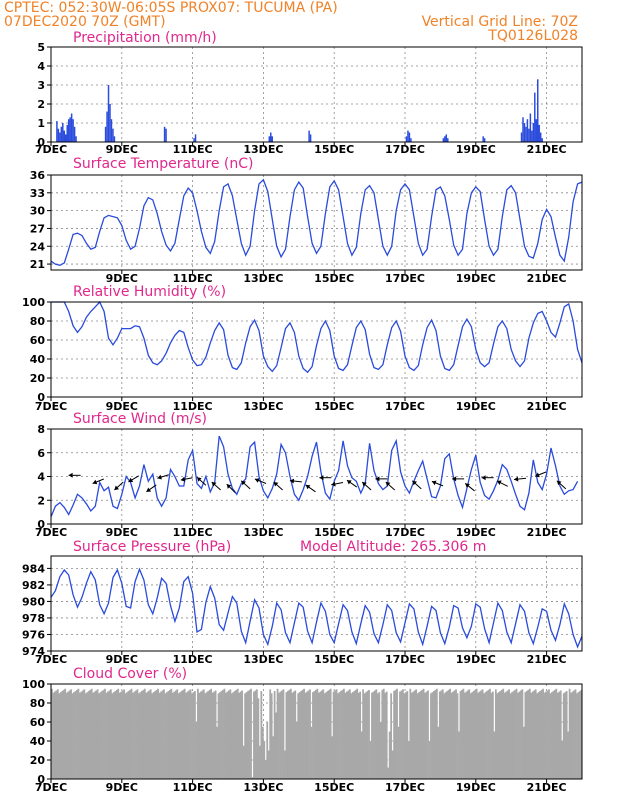 The width and height of the screenshot is (618, 800). Describe the element at coordinates (316, 349) in the screenshot. I see `panel-frame` at that location.